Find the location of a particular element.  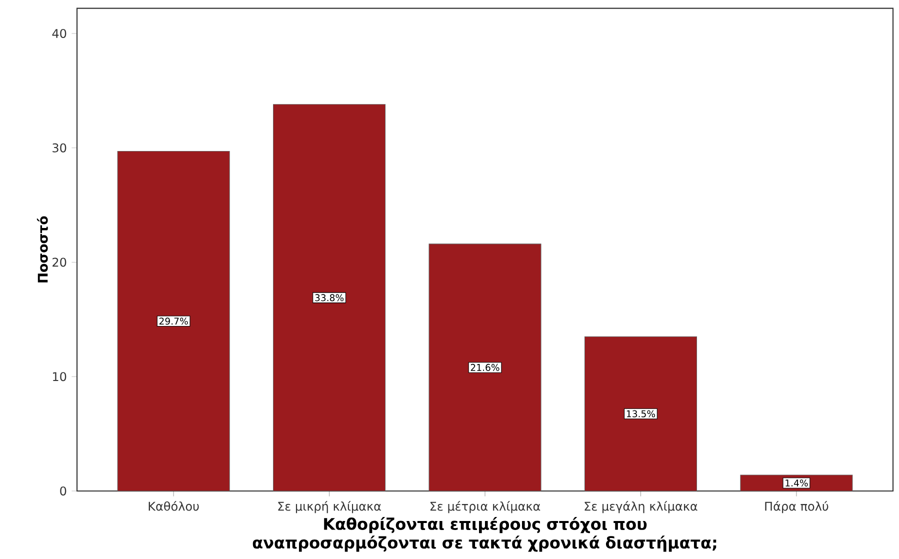

data-label: 21.6% is located at coordinates (485, 367).